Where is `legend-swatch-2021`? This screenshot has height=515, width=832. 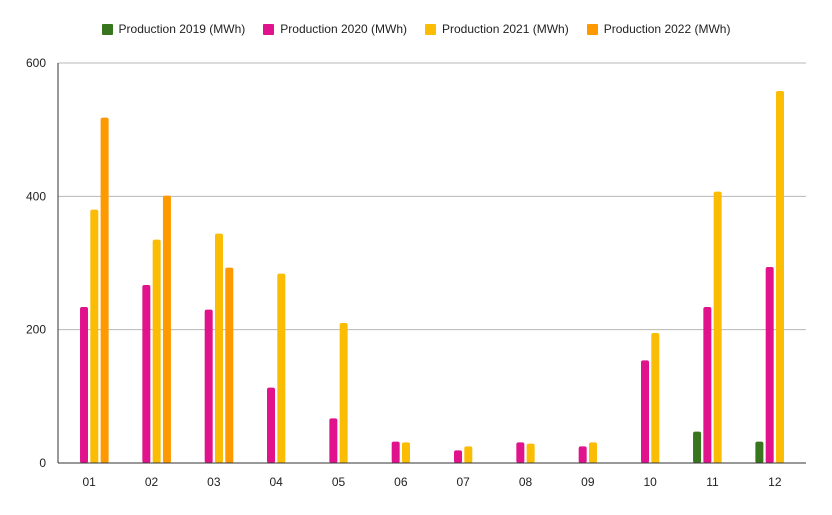
legend-swatch-2021 is located at coordinates (430, 29).